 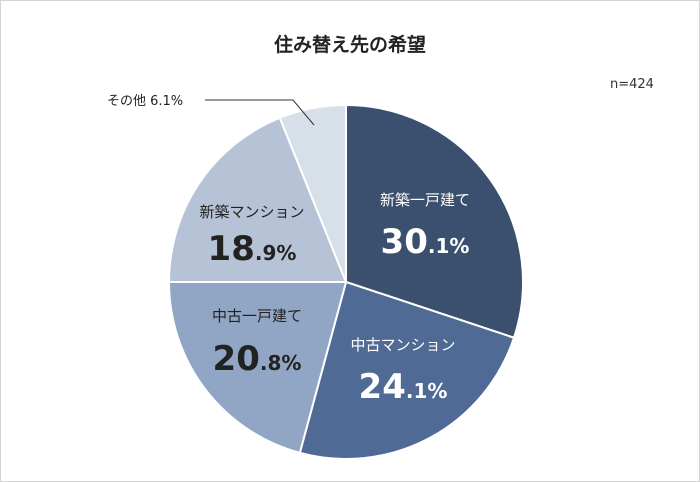 What do you see at coordinates (260, 112) in the screenshot?
I see `callout-leader-line` at bounding box center [260, 112].